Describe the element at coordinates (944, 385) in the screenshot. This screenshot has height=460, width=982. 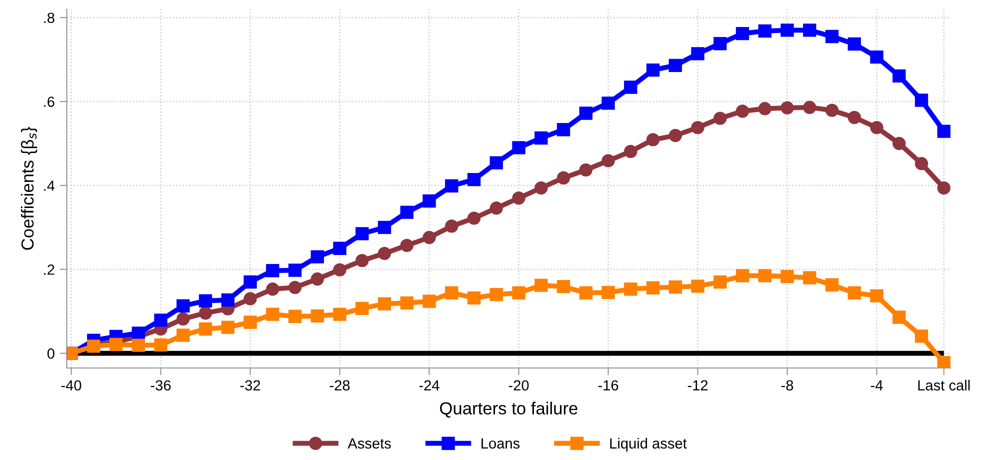
I see `x-tick-label: Last call` at that location.